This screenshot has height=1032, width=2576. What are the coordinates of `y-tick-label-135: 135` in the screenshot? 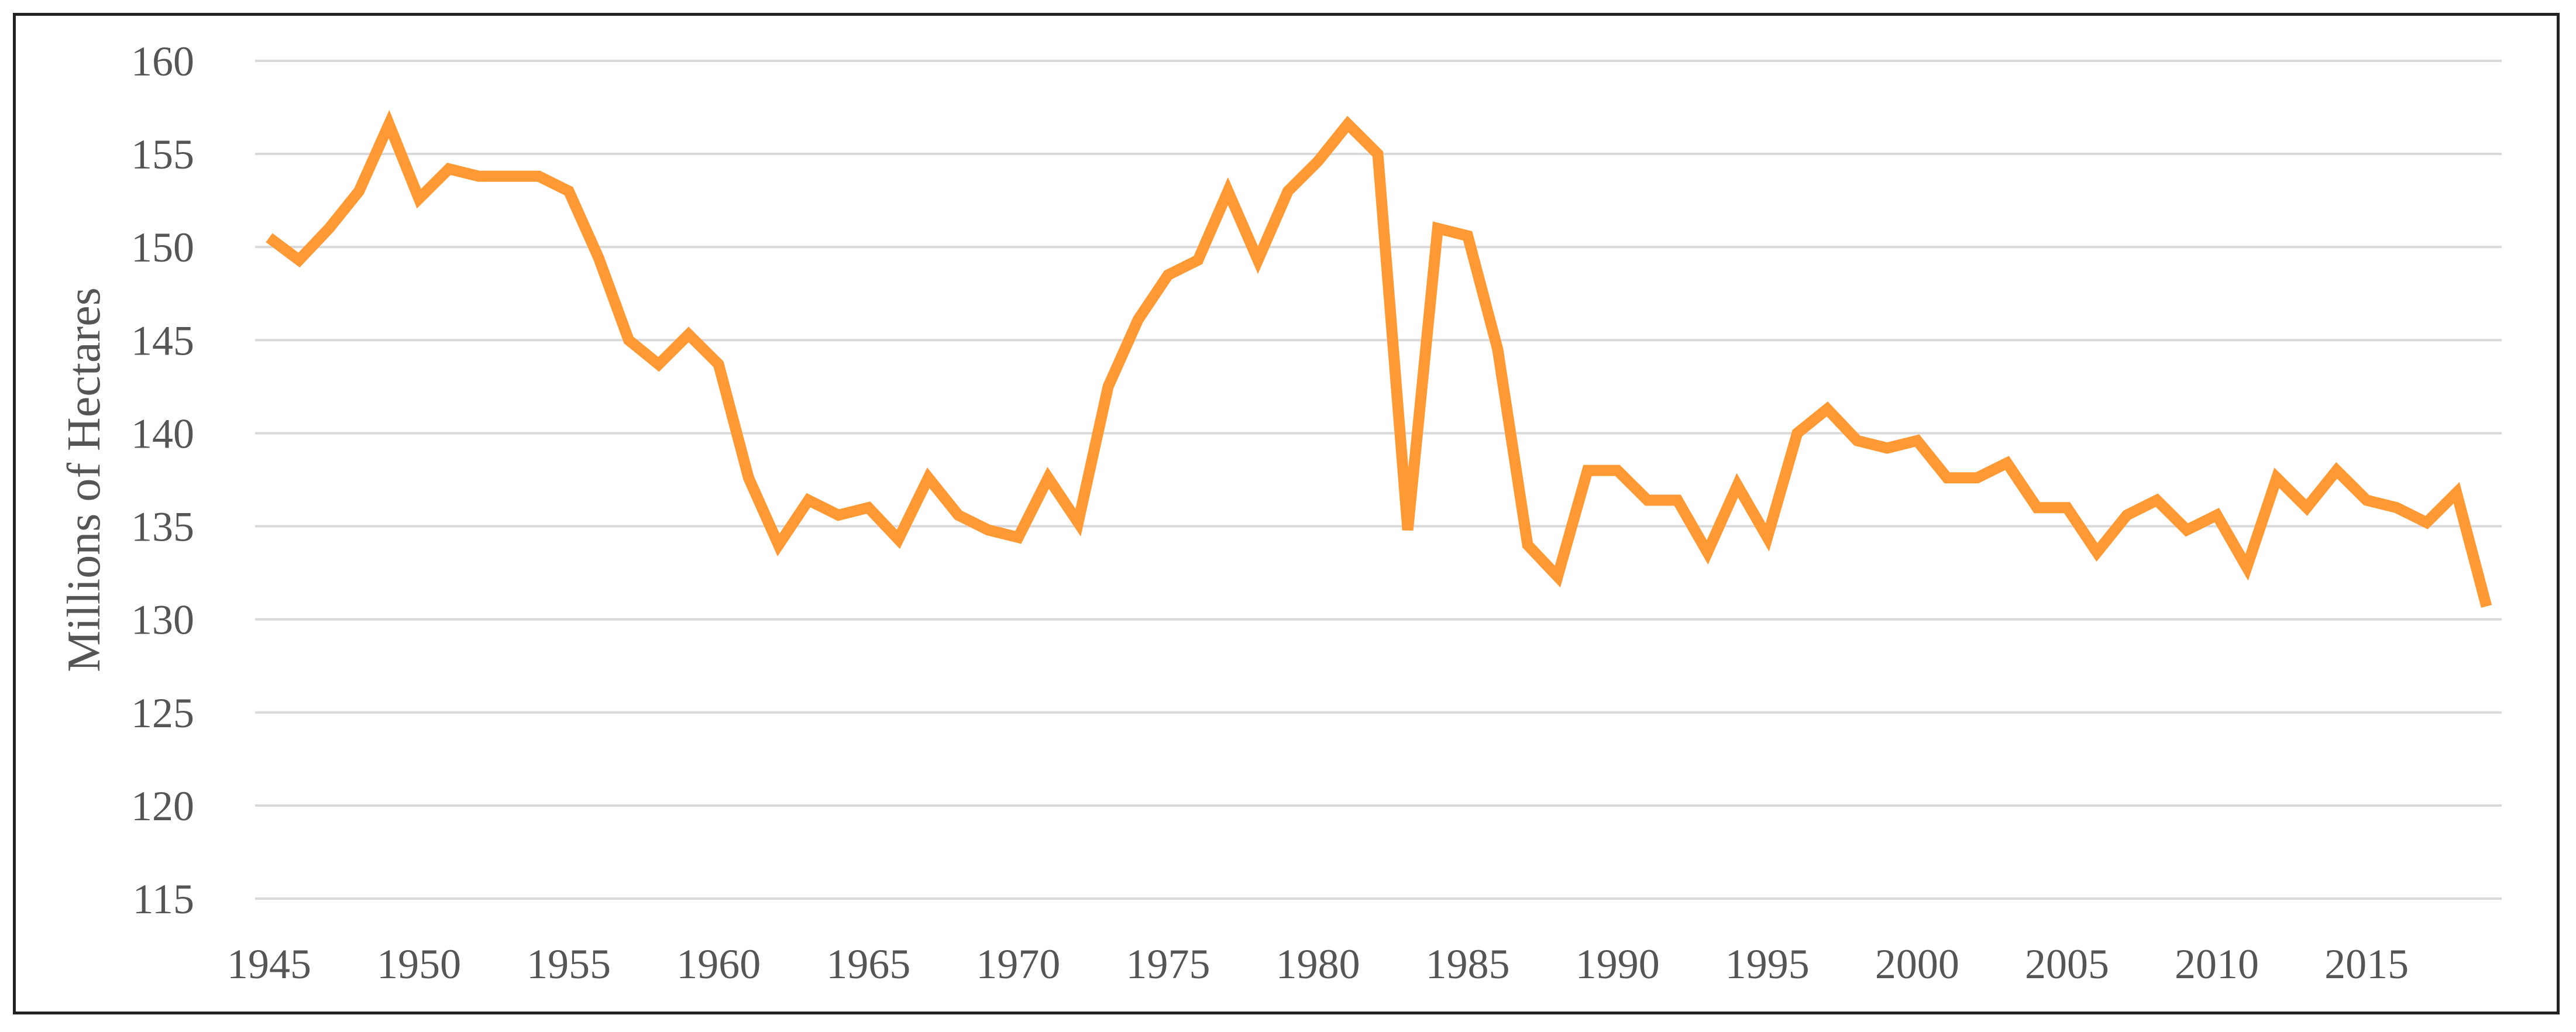 It's located at (162, 527).